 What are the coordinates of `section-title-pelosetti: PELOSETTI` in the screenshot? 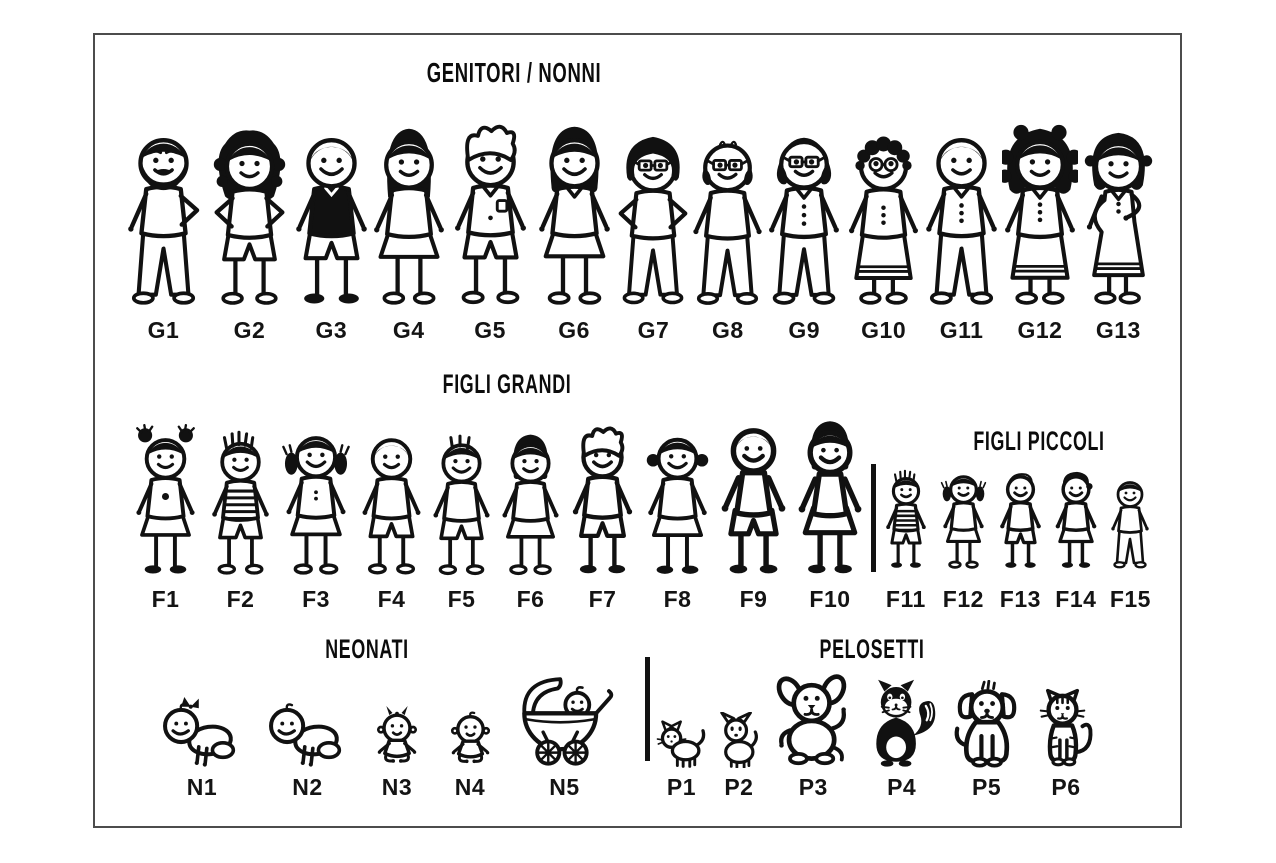 It's located at (872, 649).